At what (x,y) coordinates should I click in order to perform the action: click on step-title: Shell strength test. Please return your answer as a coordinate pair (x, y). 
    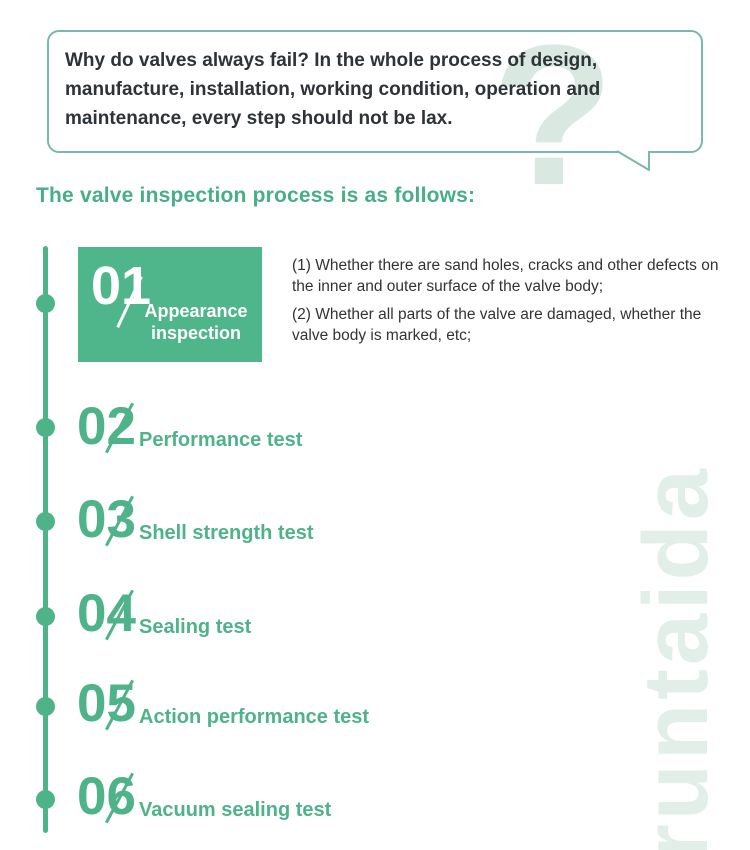
    Looking at the image, I should click on (226, 533).